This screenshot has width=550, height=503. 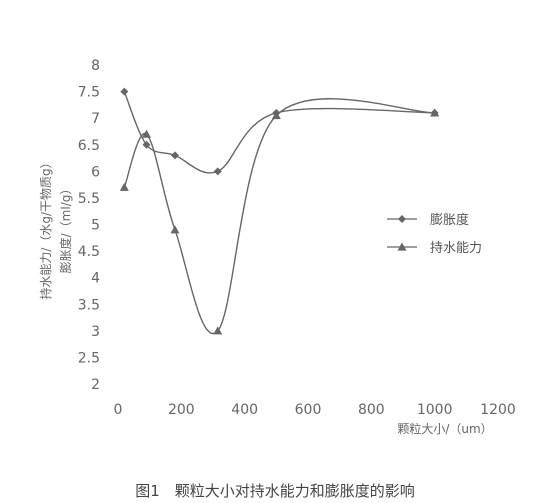 I want to click on figure-caption: 图1 颗粒大小对持水能力和膨胀度的影响, so click(x=275, y=491).